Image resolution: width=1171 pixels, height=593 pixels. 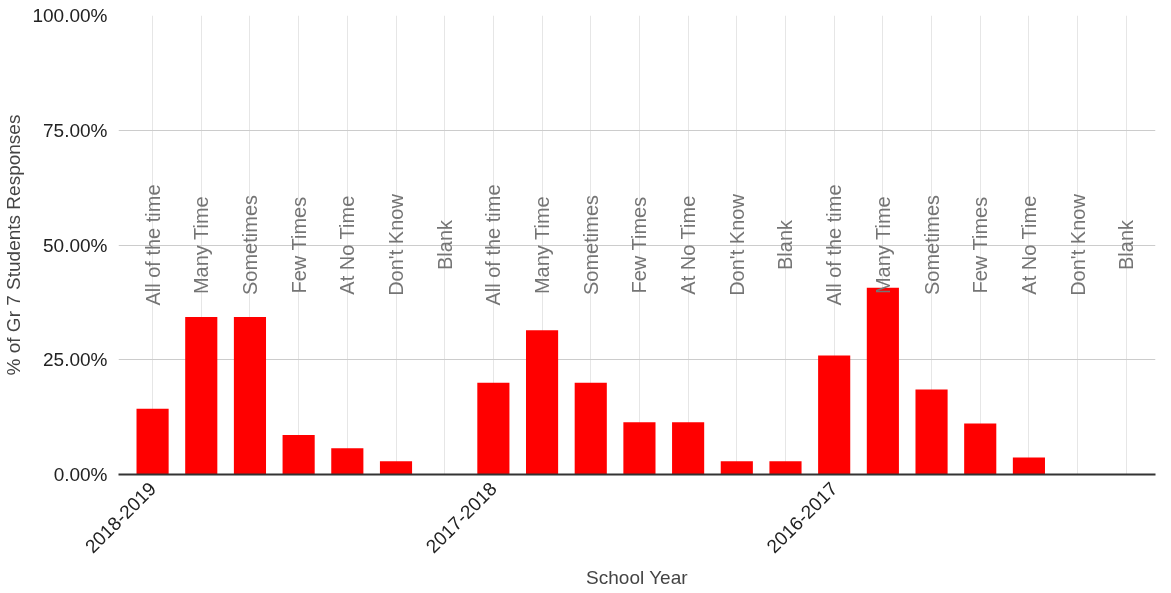 What do you see at coordinates (14, 245) in the screenshot?
I see `y-axis-title: % of Gr 7 Students Responses` at bounding box center [14, 245].